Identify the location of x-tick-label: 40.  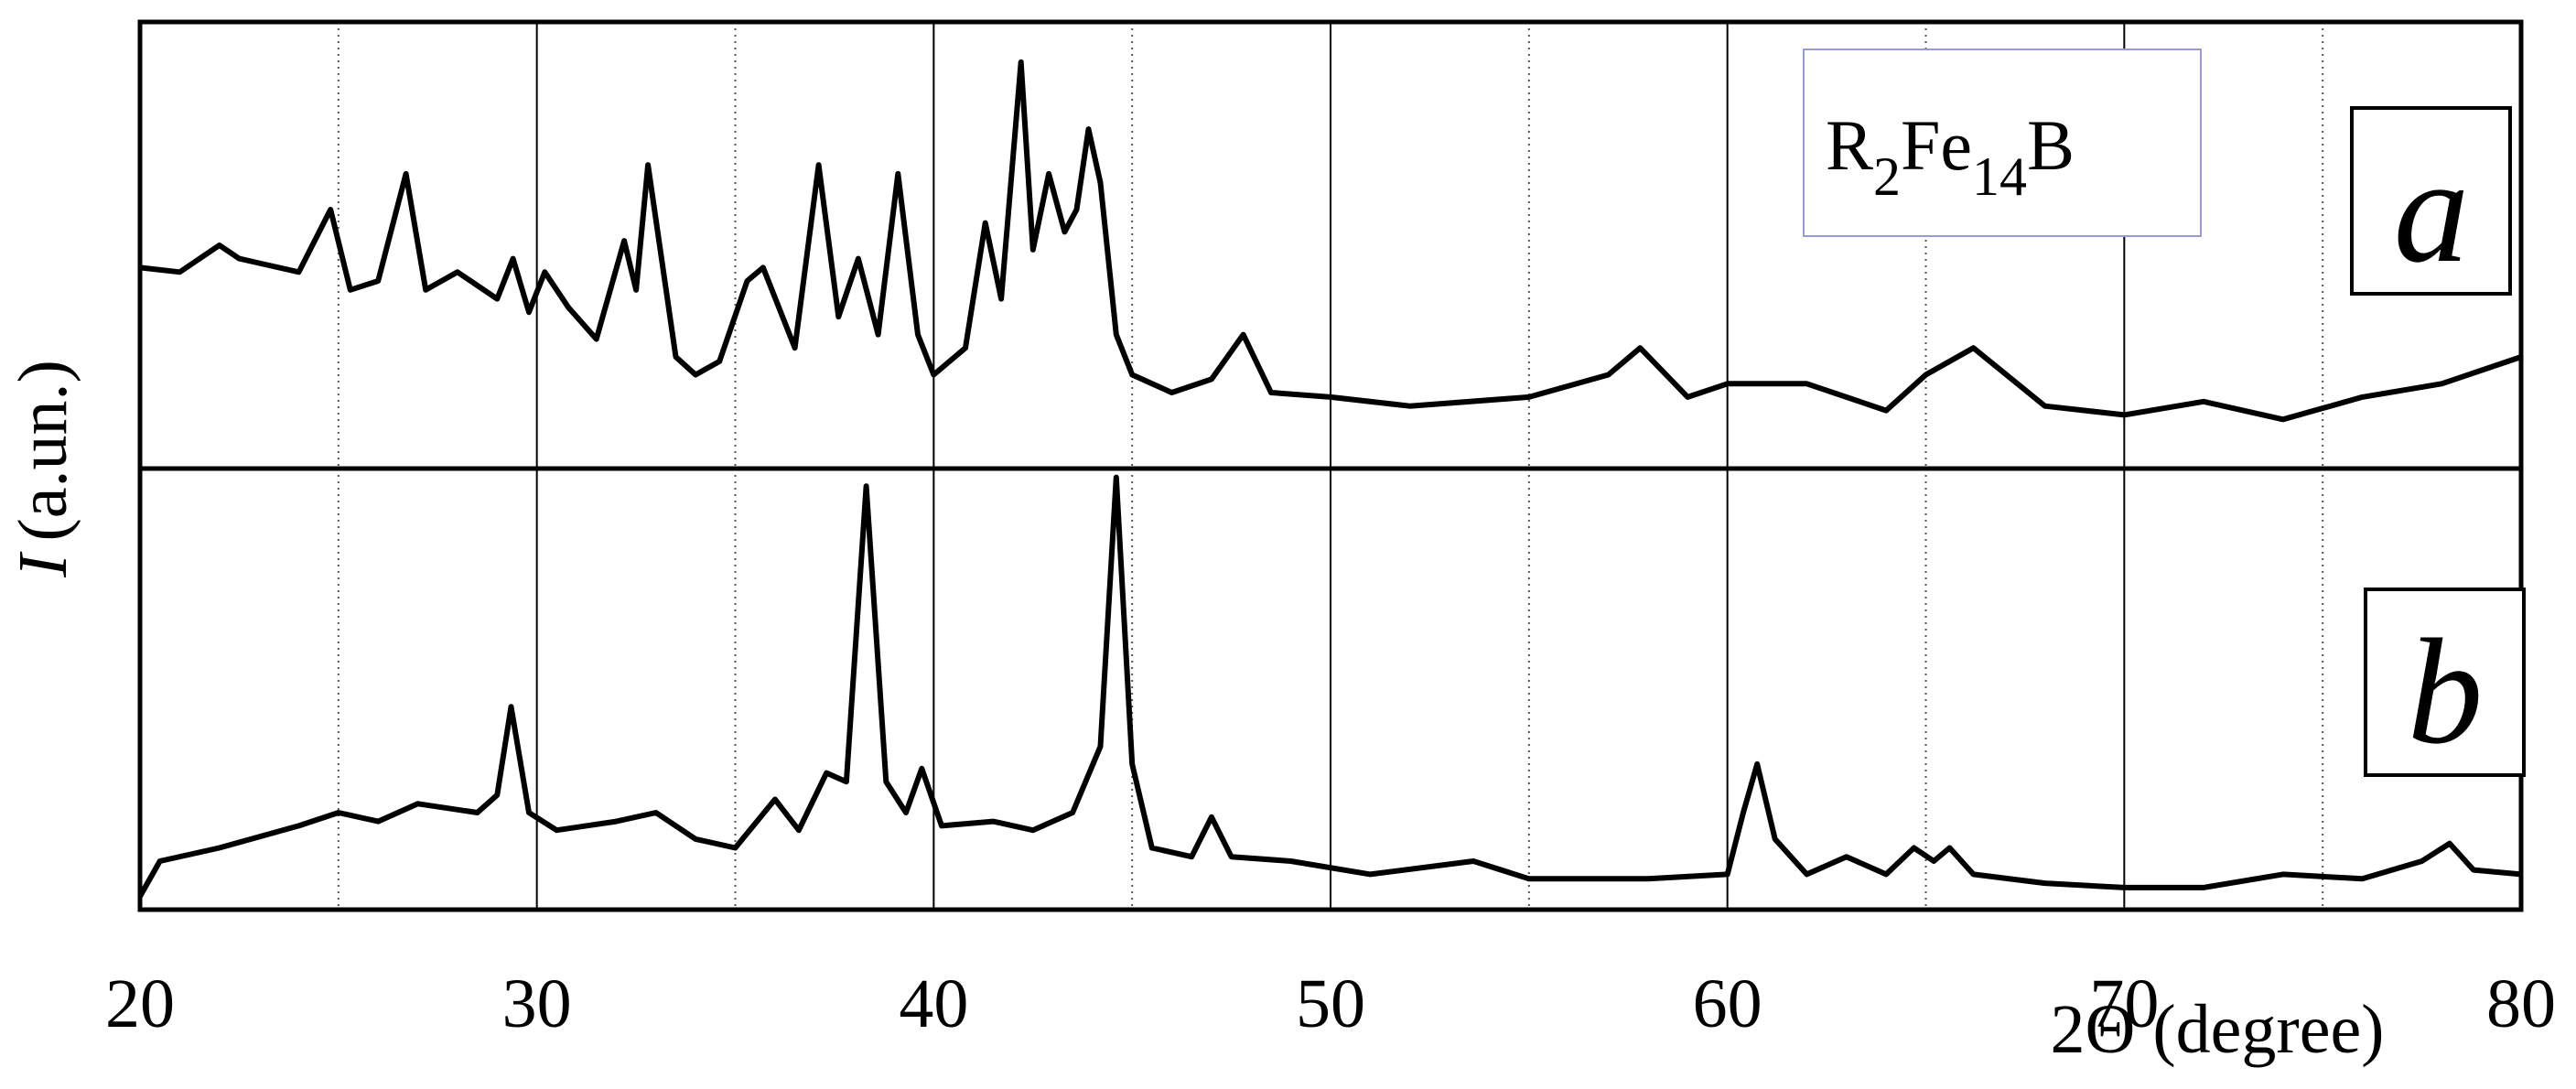
(933, 1003).